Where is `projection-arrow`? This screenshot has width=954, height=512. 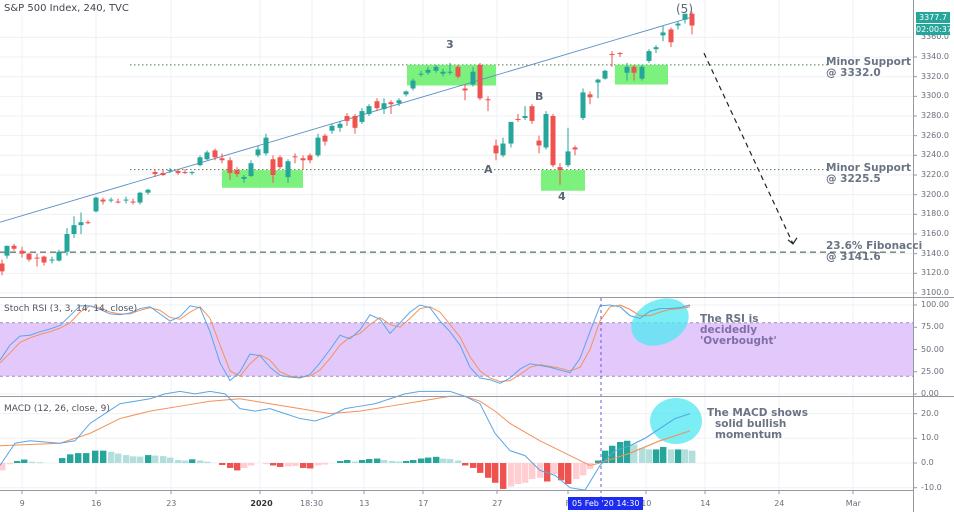 projection-arrow is located at coordinates (750, 148).